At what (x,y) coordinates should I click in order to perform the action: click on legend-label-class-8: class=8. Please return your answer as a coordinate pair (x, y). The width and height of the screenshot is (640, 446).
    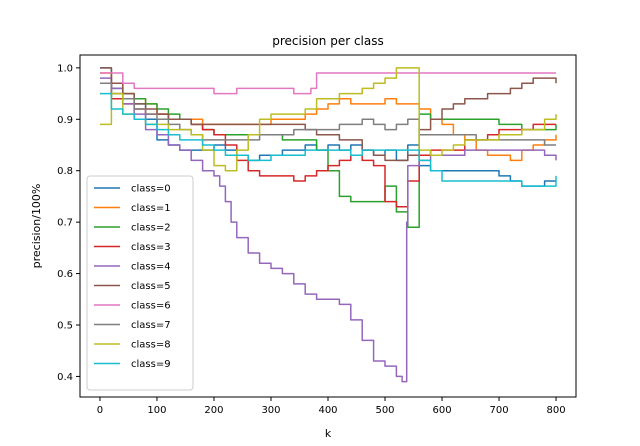
    Looking at the image, I should click on (151, 345).